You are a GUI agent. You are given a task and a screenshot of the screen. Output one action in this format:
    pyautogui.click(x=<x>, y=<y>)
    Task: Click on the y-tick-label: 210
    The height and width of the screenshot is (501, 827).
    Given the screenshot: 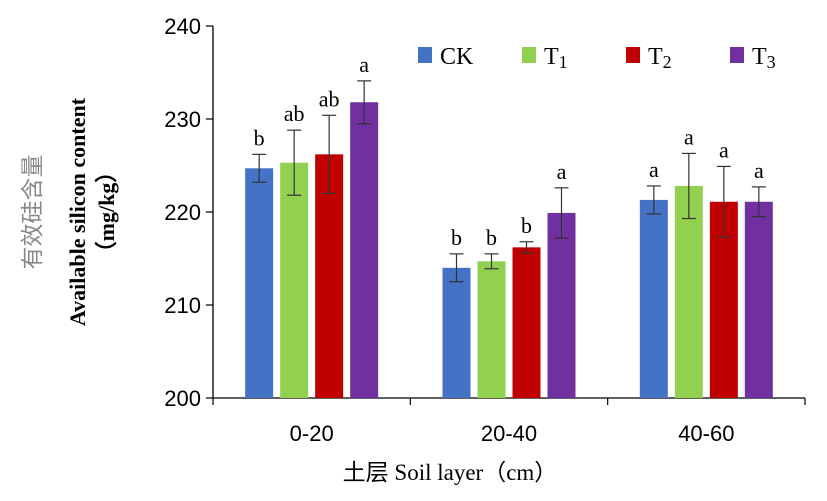 What is the action you would take?
    pyautogui.click(x=182, y=305)
    